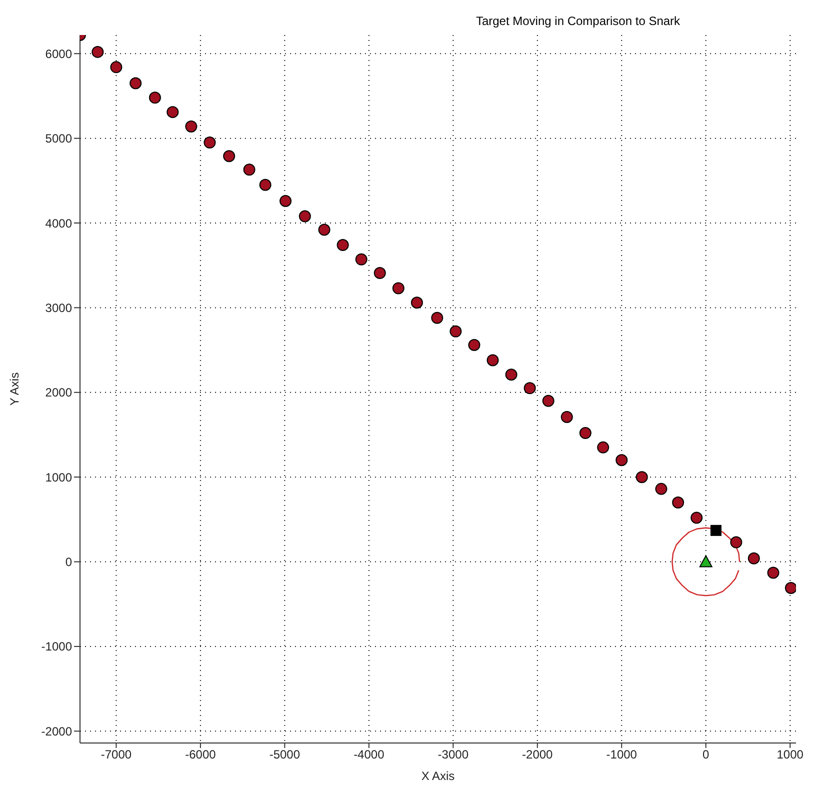  Describe the element at coordinates (58, 307) in the screenshot. I see `y-tick-label: 3000` at that location.